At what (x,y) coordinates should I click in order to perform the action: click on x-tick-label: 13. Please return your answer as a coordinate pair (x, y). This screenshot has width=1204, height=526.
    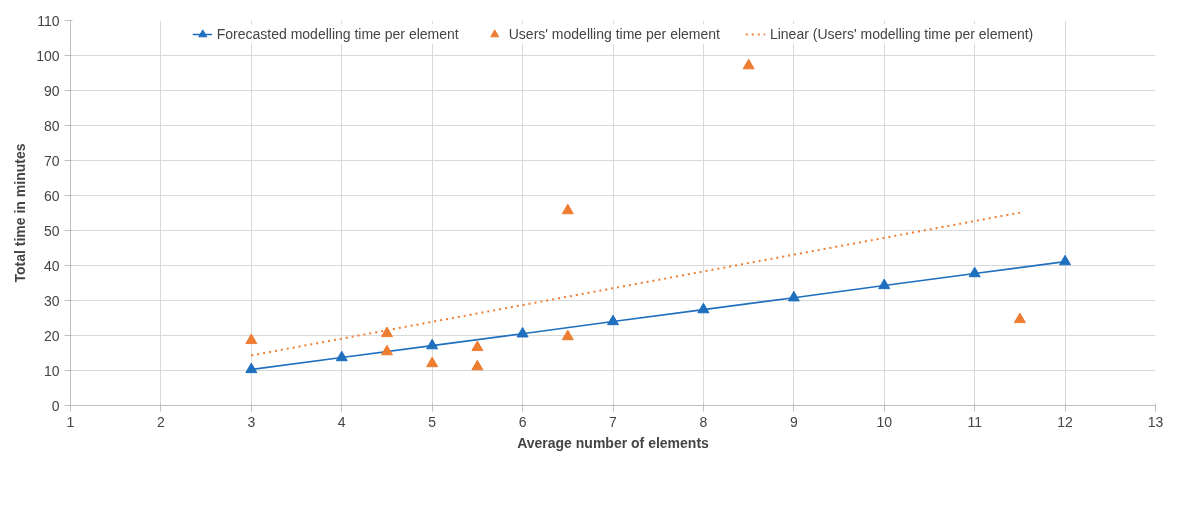
    Looking at the image, I should click on (1155, 421).